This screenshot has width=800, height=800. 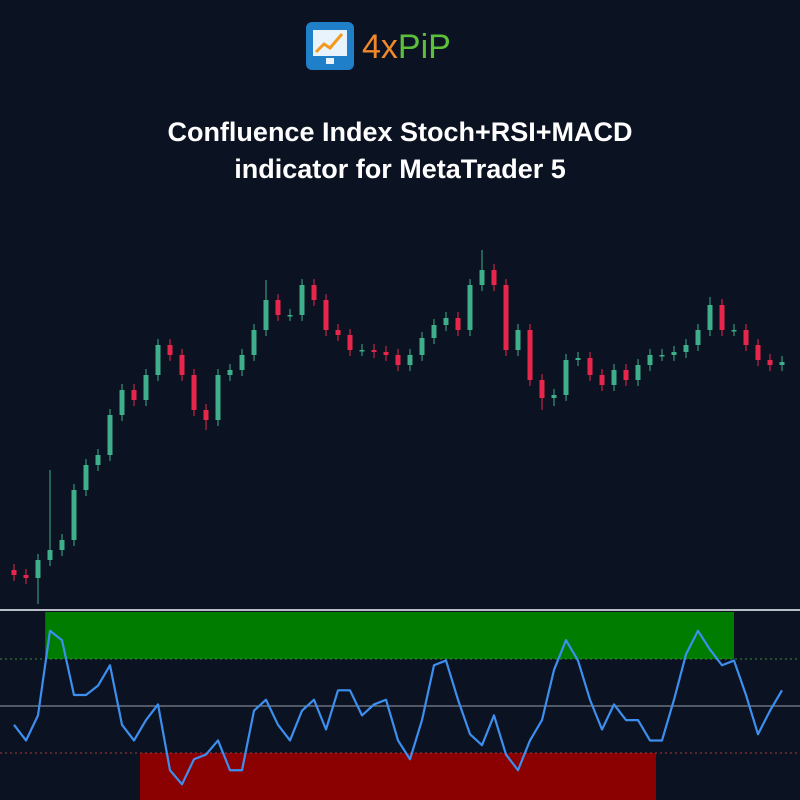 I want to click on logo-stand, so click(x=330, y=61).